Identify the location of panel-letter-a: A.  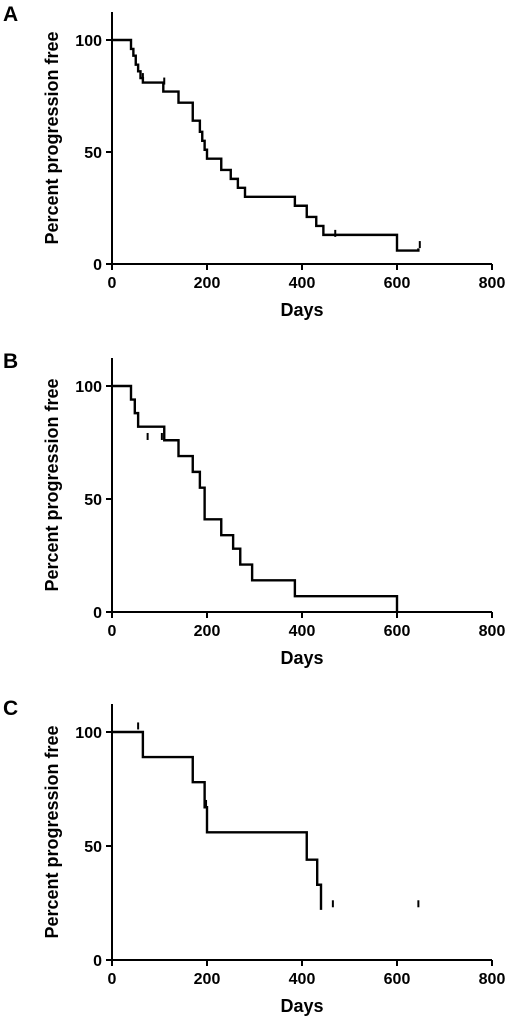
(11, 14).